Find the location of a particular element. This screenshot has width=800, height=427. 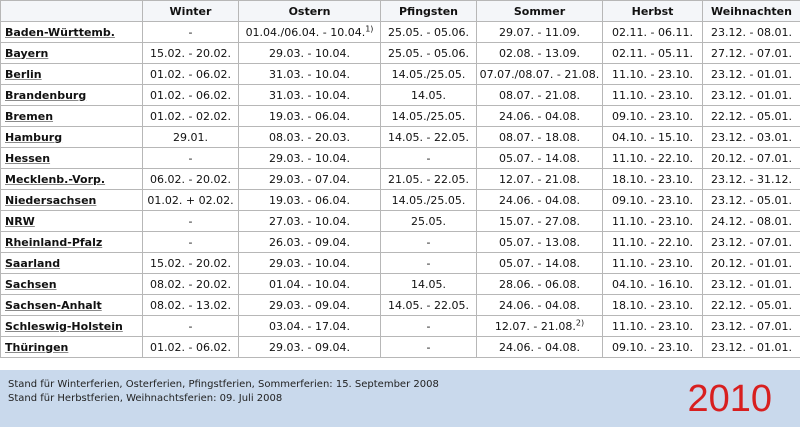

winter-cell-text: 01.02. - 02.02. is located at coordinates (190, 116).